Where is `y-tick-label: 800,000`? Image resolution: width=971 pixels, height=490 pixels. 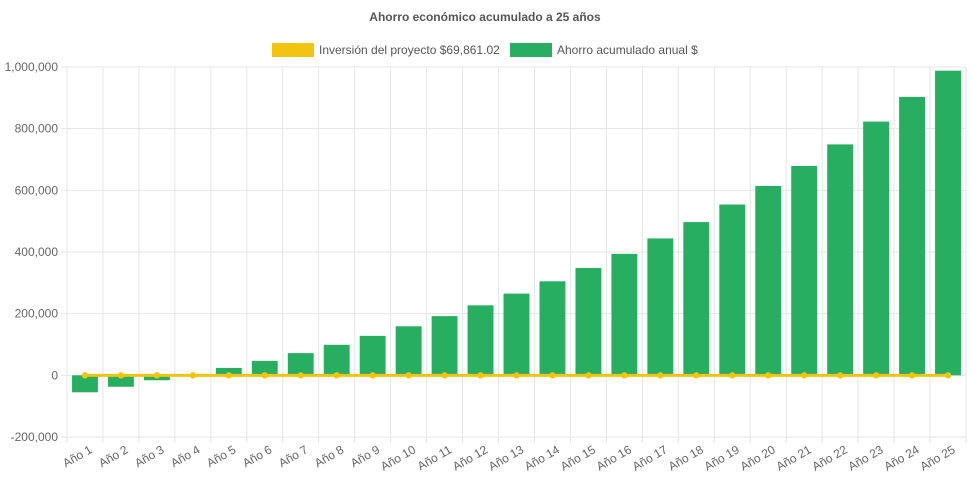 y-tick-label: 800,000 is located at coordinates (37, 129).